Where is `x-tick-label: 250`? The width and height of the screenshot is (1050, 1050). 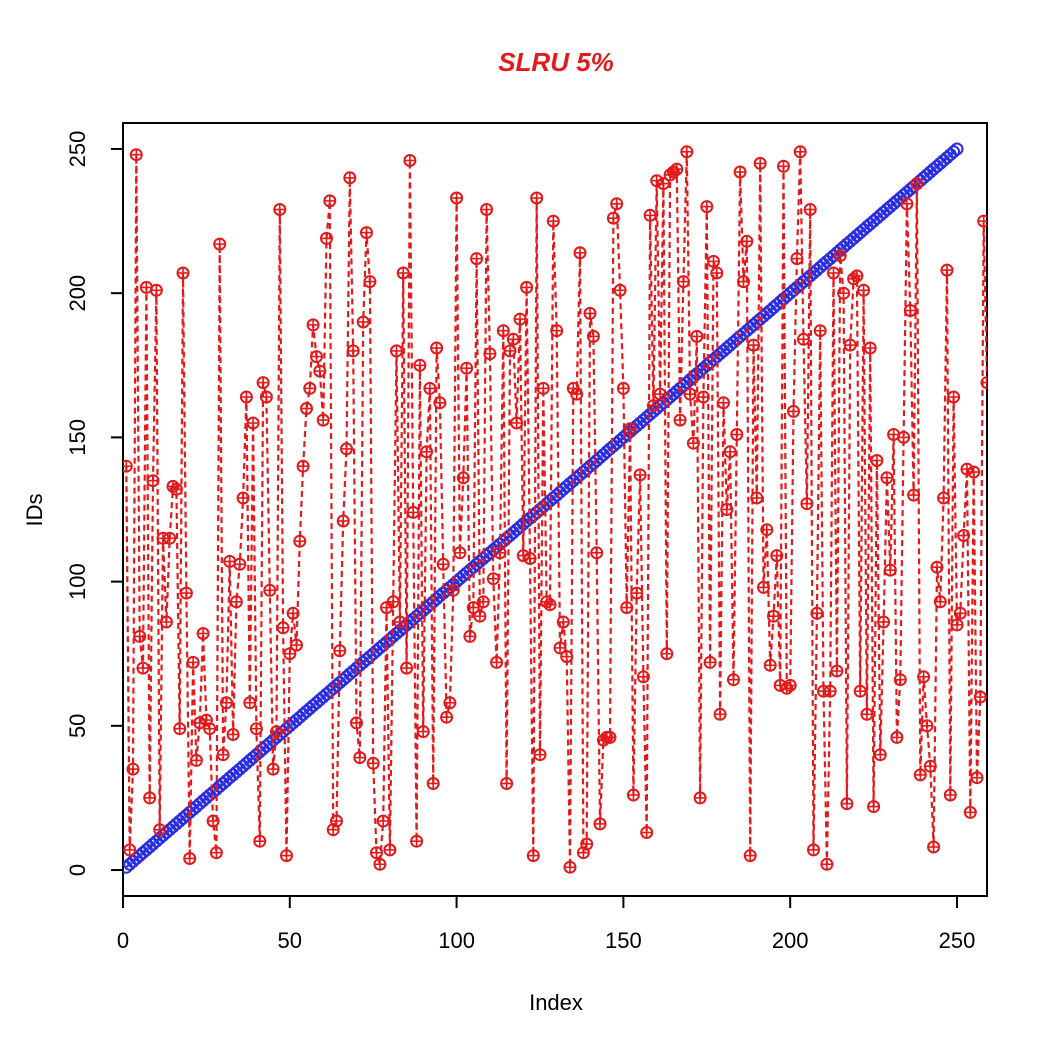
x-tick-label: 250 is located at coordinates (957, 940).